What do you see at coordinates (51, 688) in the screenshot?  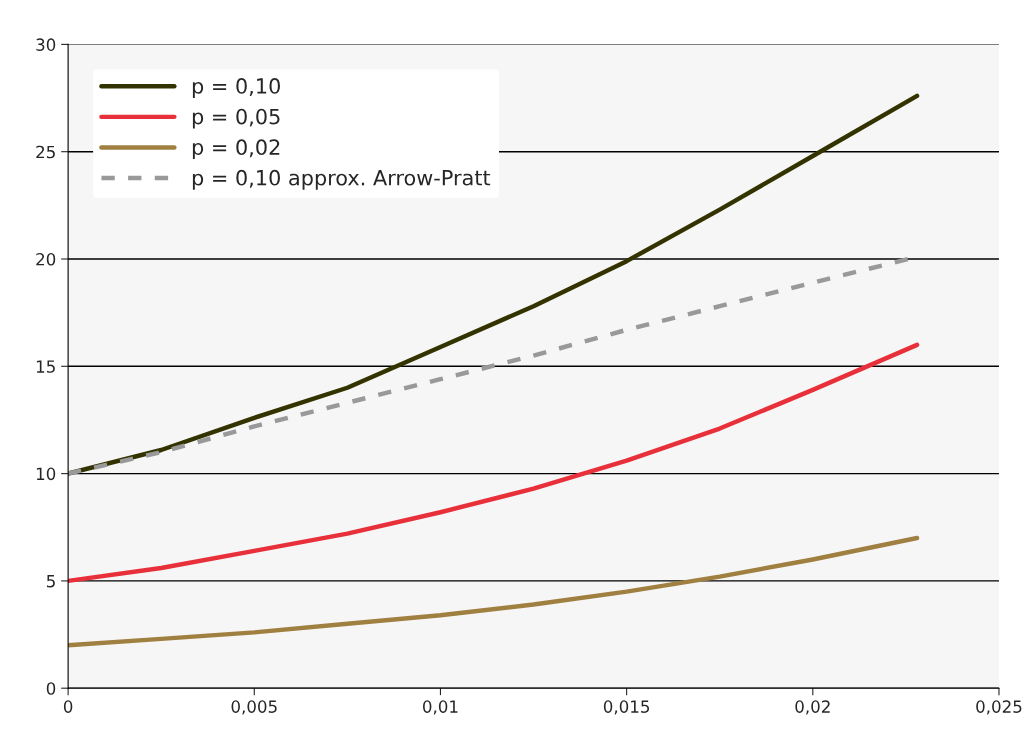 I see `y-tick-label: 0` at bounding box center [51, 688].